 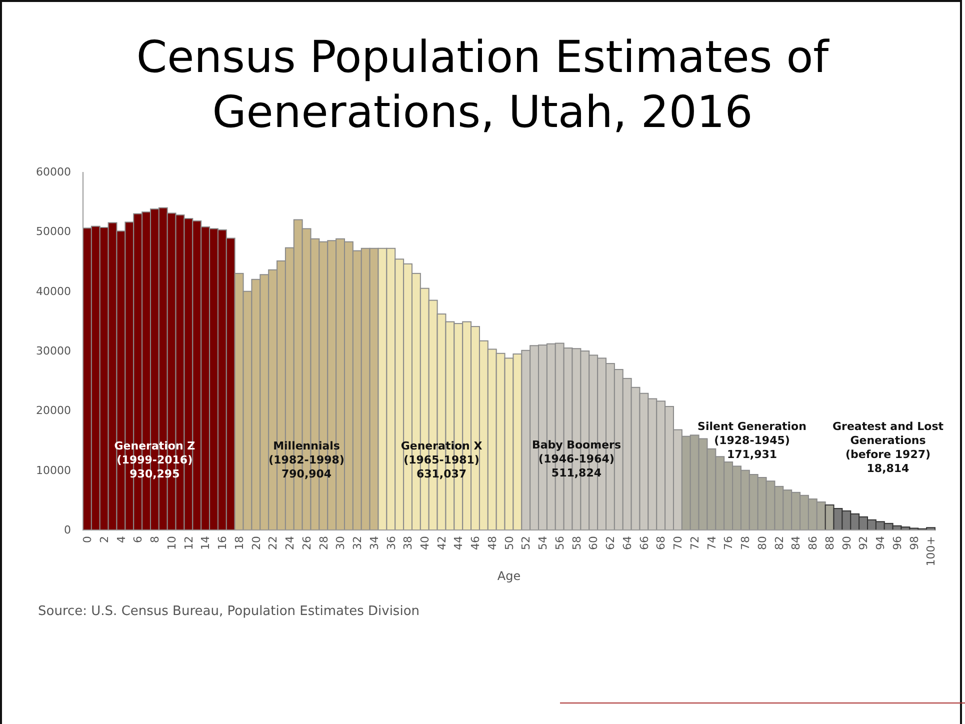 What do you see at coordinates (189, 543) in the screenshot?
I see `x-tick-label: 12` at bounding box center [189, 543].